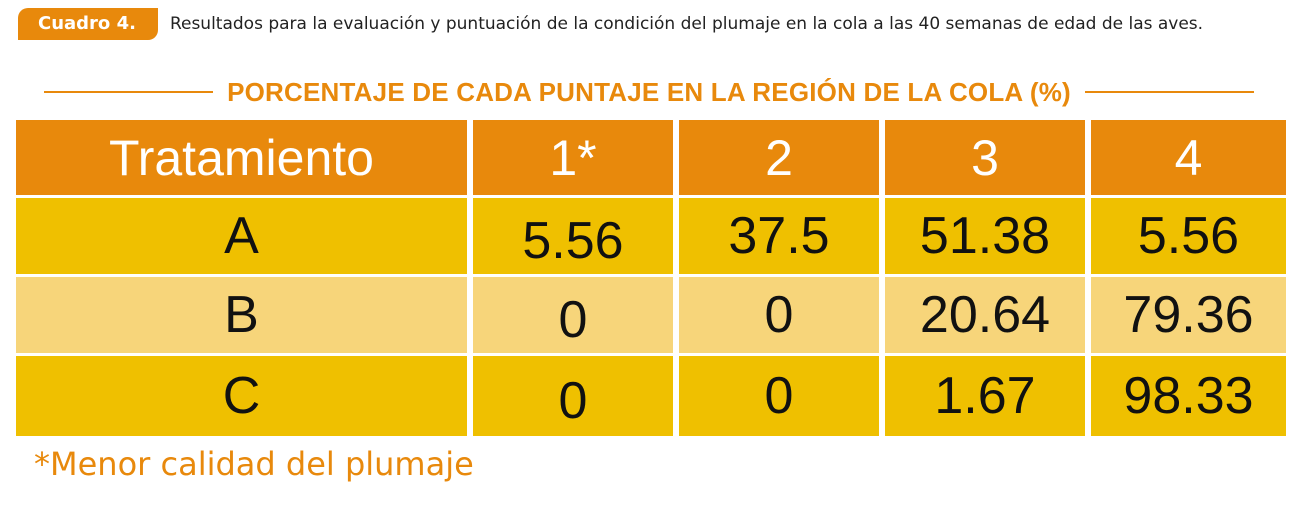 The image size is (1300, 505). Describe the element at coordinates (985, 237) in the screenshot. I see `row-a-score-3: 51.38` at that location.